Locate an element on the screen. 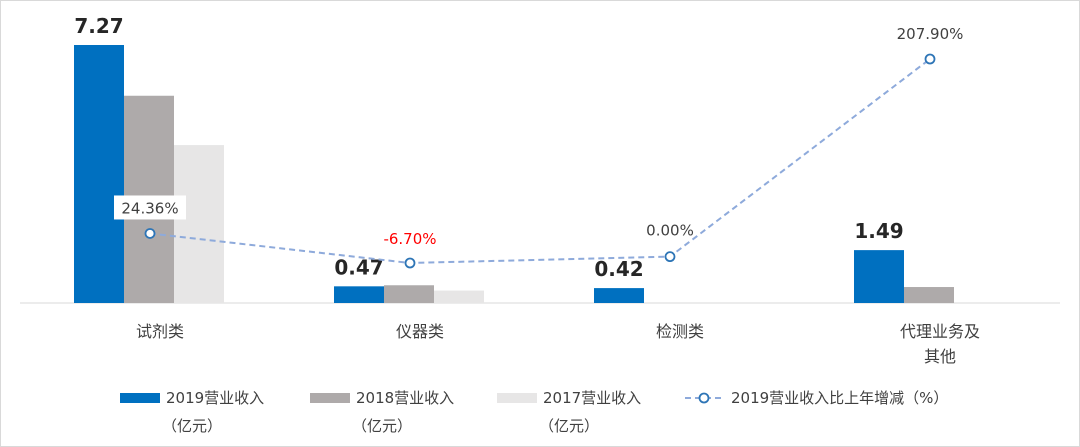  bar-value-label-4: 1.49 is located at coordinates (878, 231).